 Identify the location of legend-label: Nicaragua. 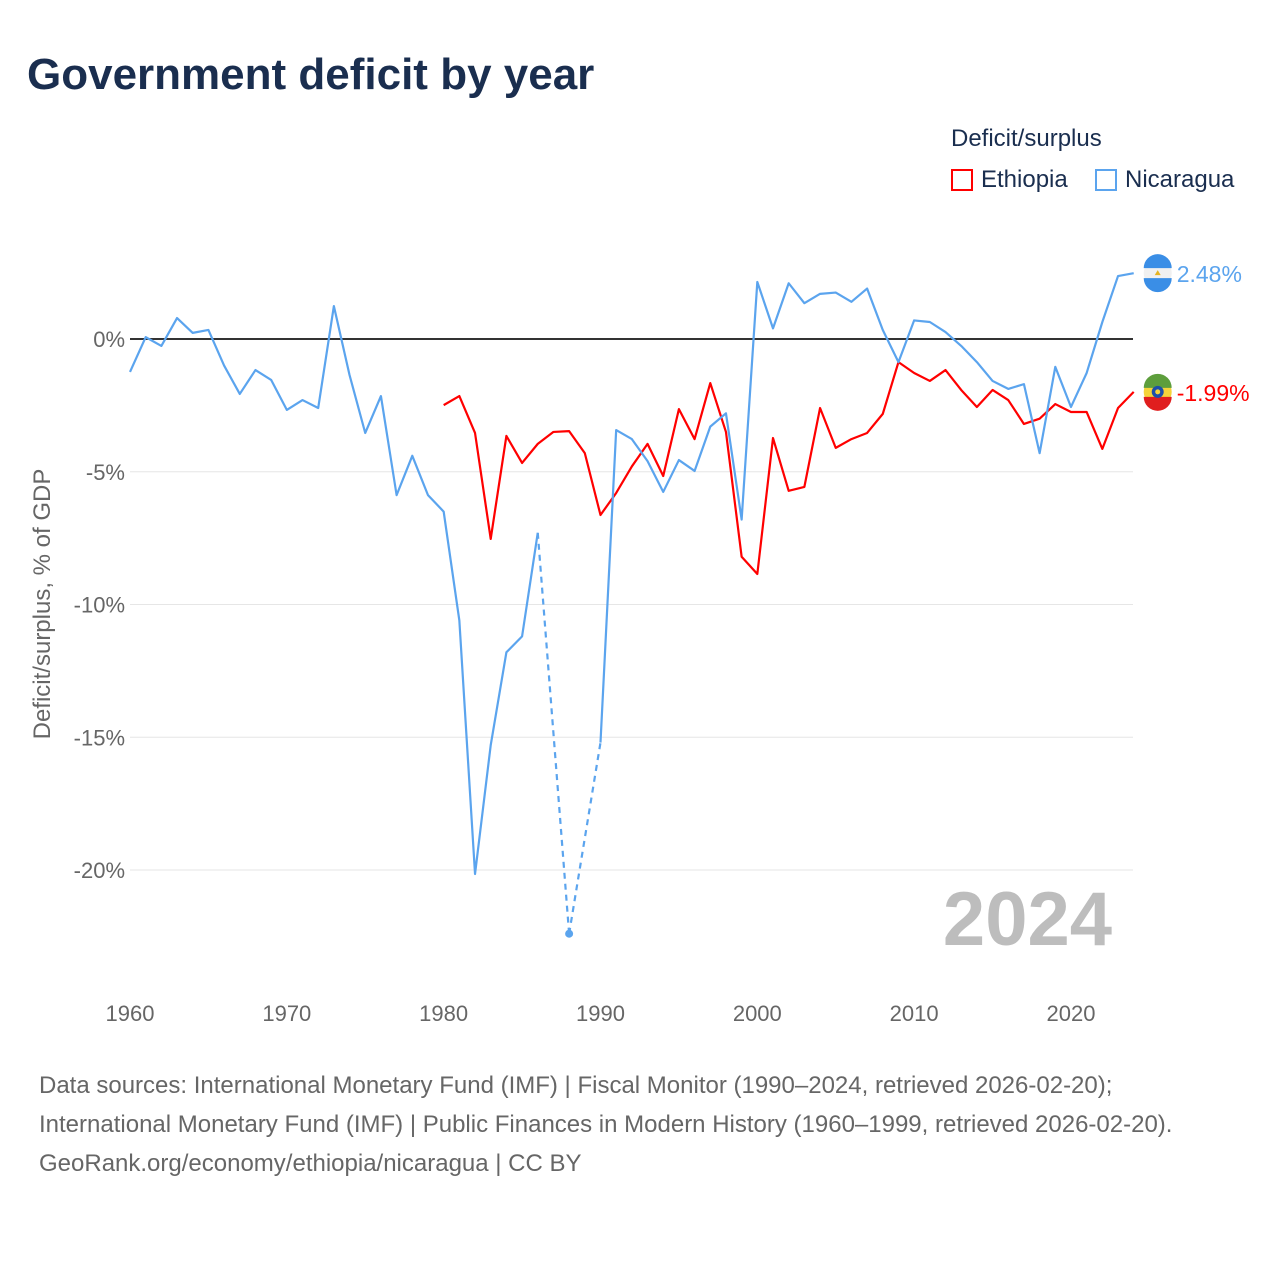
(1180, 179).